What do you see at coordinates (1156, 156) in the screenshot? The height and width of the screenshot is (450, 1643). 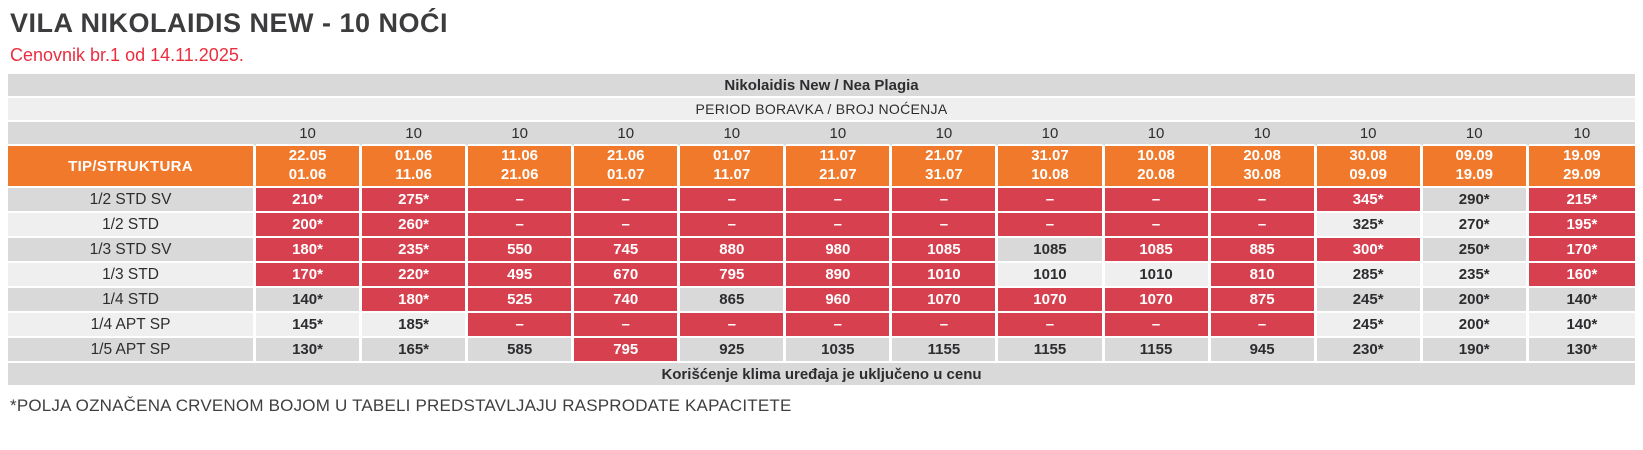 I see `period-from: 10.08` at bounding box center [1156, 156].